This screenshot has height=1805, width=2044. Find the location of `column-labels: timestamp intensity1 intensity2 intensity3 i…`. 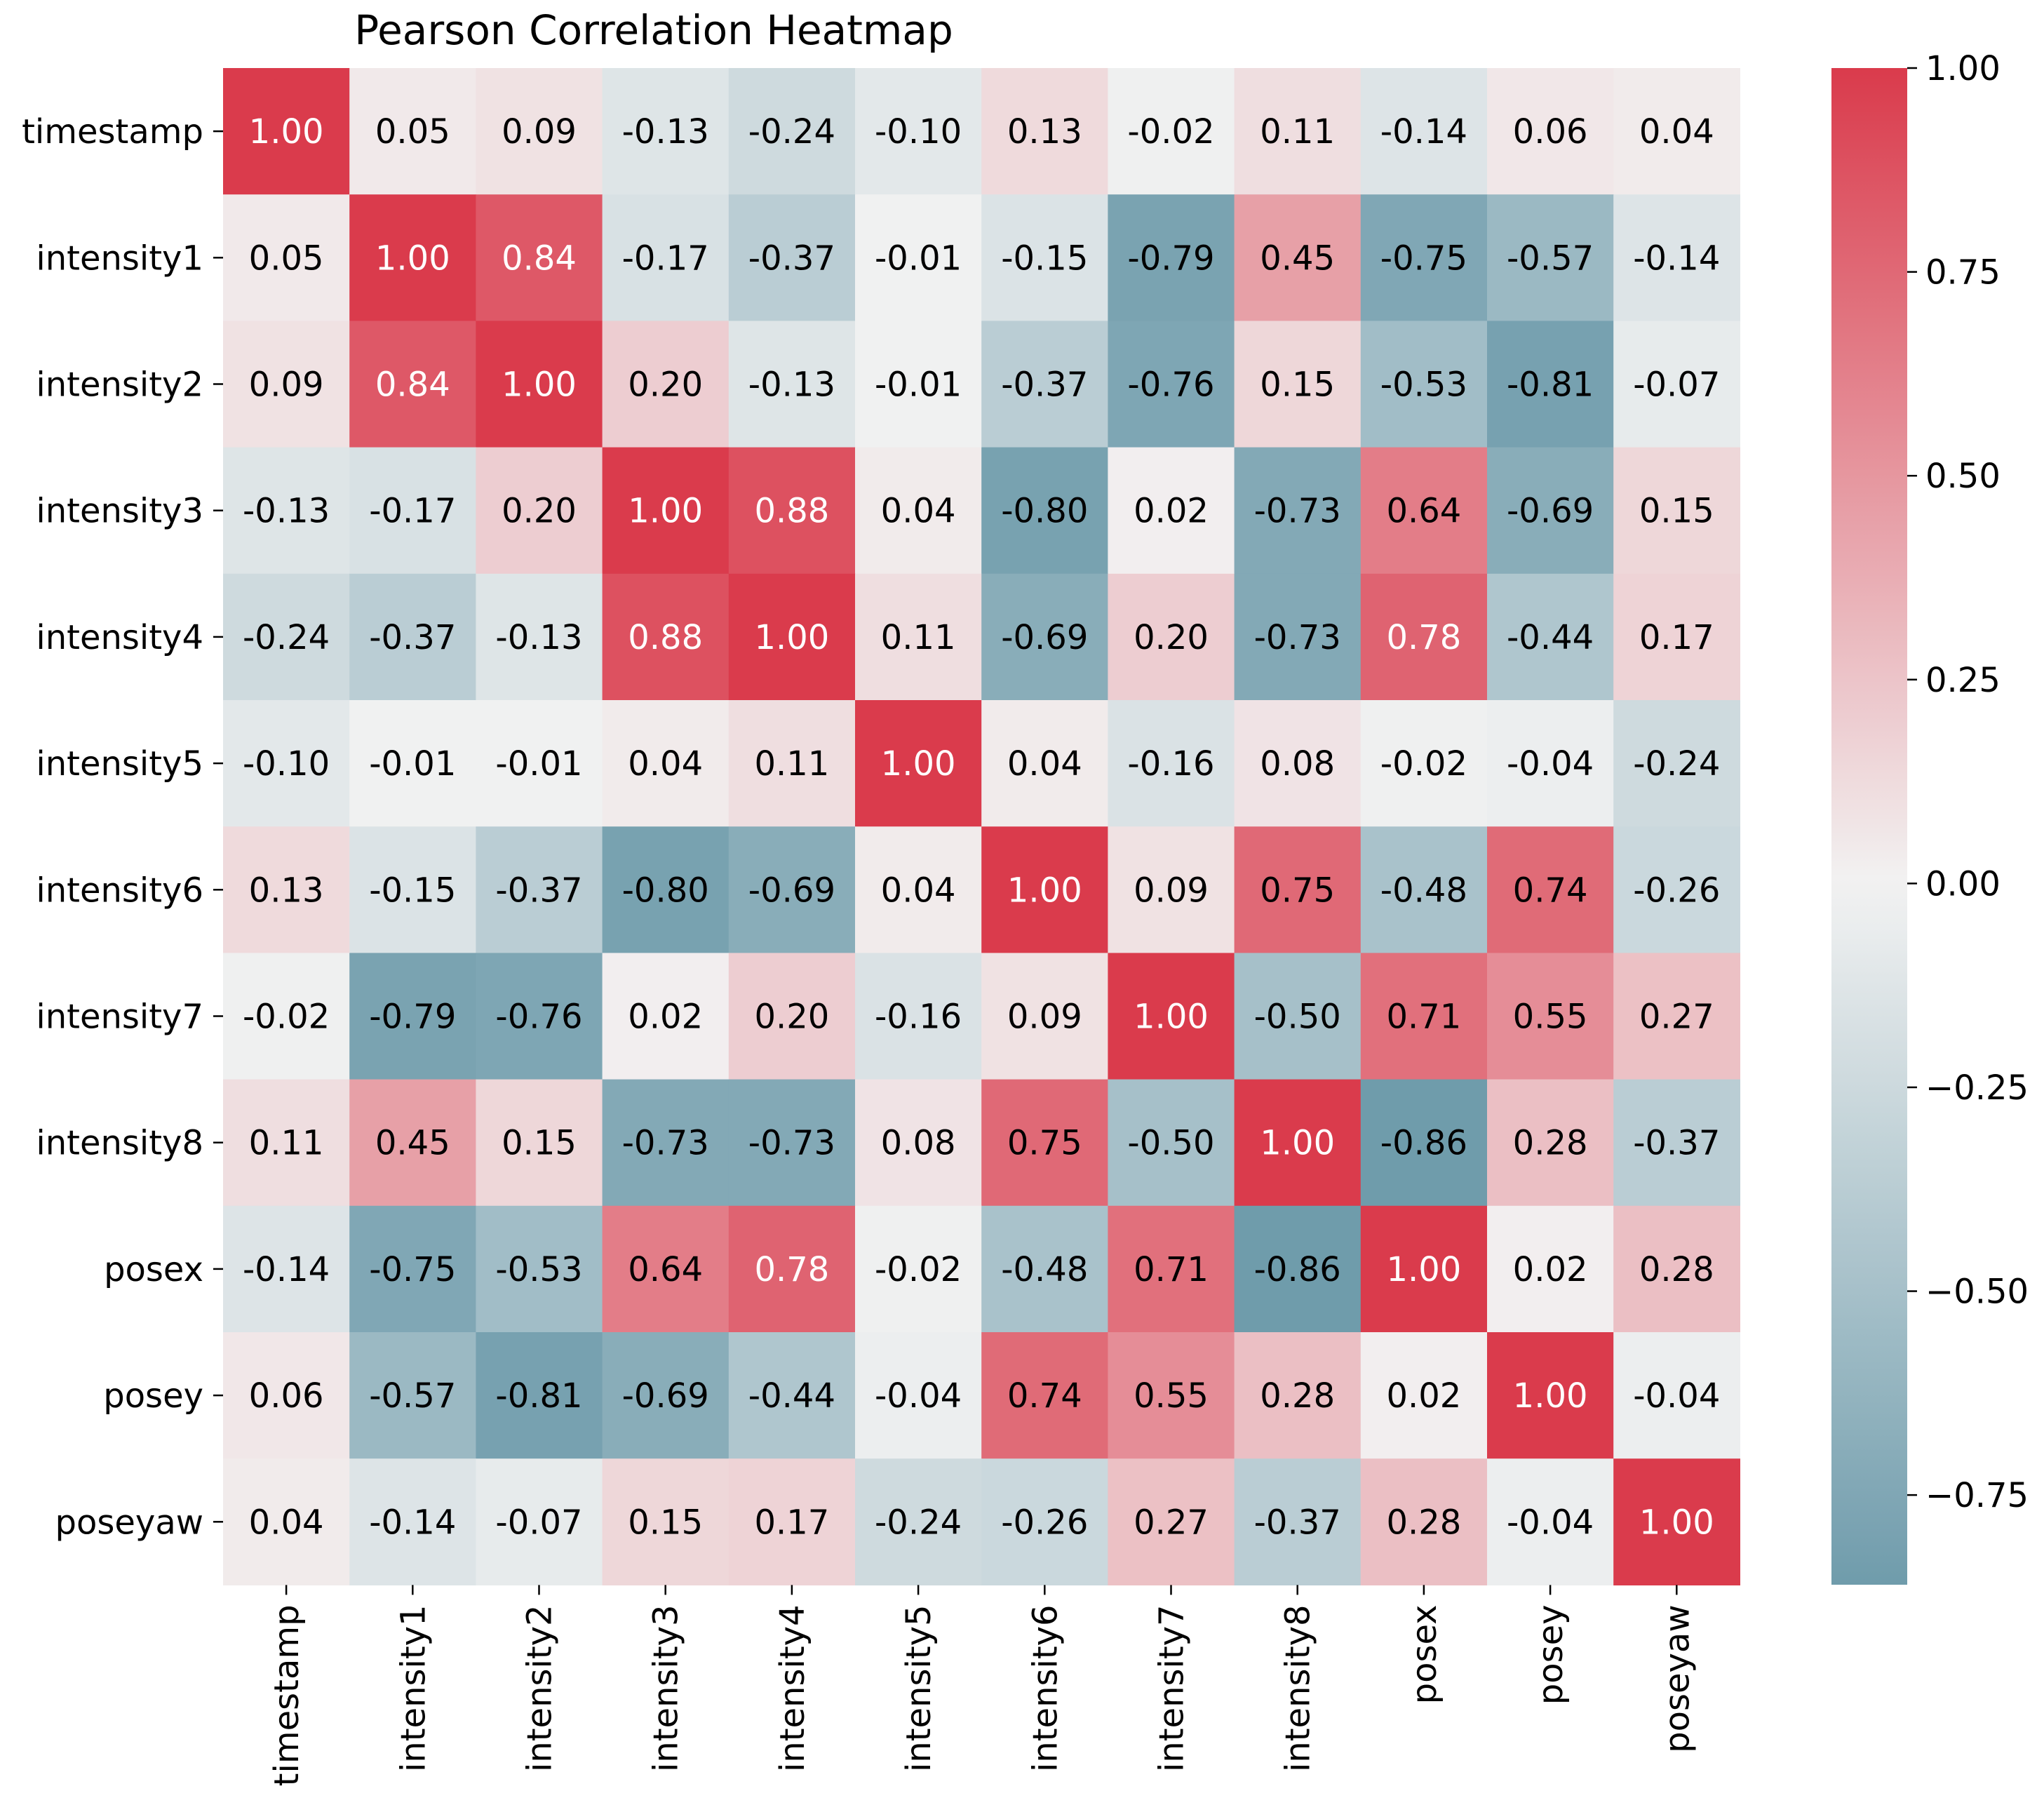

column-labels: timestamp intensity1 intensity2 intensity3 i… is located at coordinates (982, 1685).